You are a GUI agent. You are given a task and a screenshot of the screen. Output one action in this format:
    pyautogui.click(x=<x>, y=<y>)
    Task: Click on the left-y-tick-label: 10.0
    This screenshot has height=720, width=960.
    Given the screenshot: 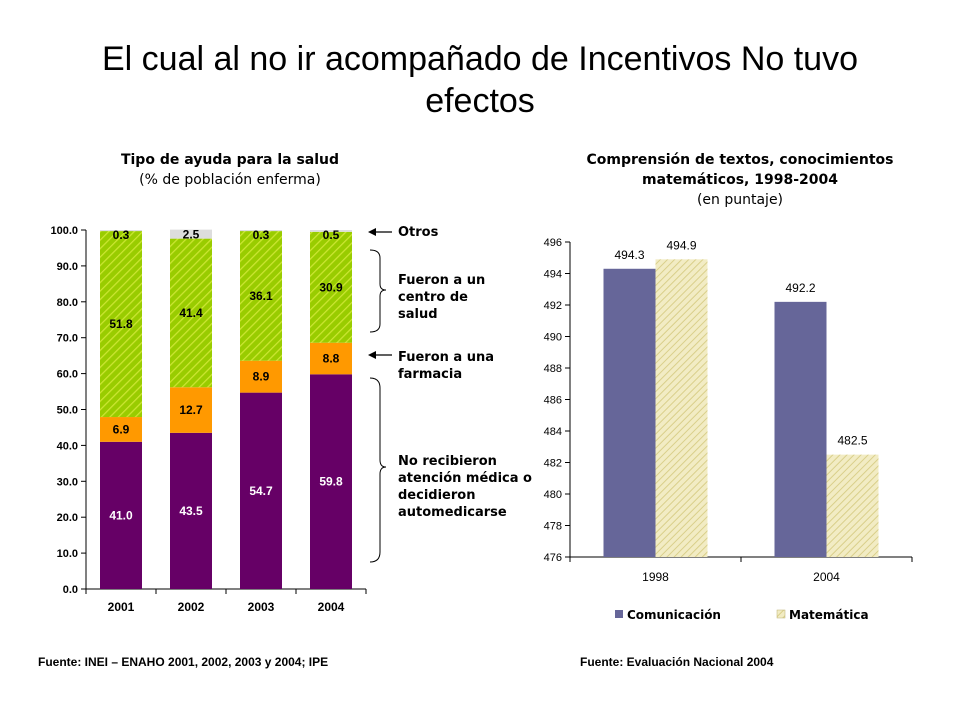 What is the action you would take?
    pyautogui.click(x=67, y=554)
    